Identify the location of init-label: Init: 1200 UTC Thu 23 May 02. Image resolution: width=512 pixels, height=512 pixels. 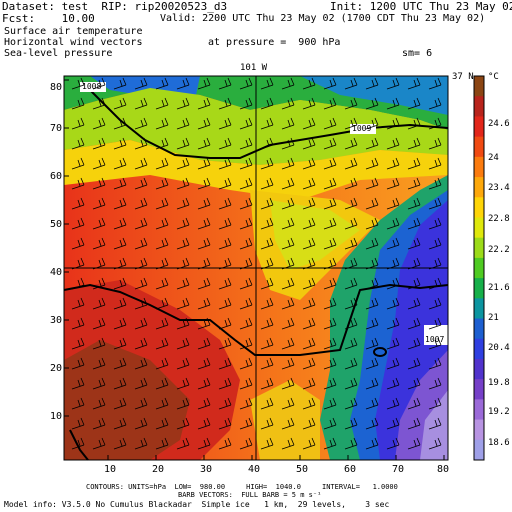
(421, 6).